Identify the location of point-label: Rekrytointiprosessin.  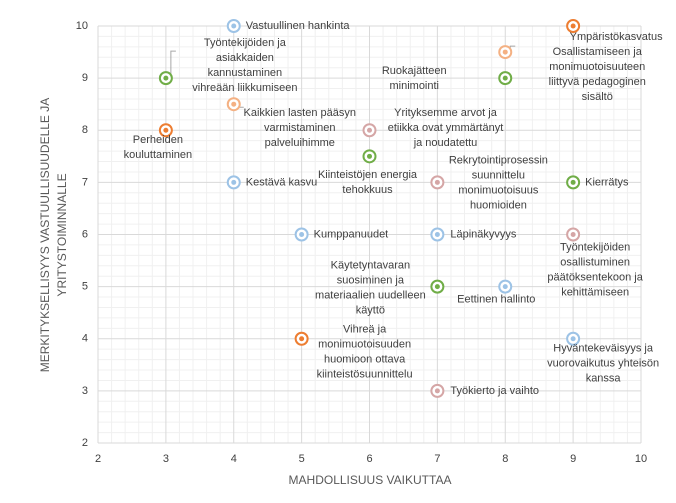
(498, 160).